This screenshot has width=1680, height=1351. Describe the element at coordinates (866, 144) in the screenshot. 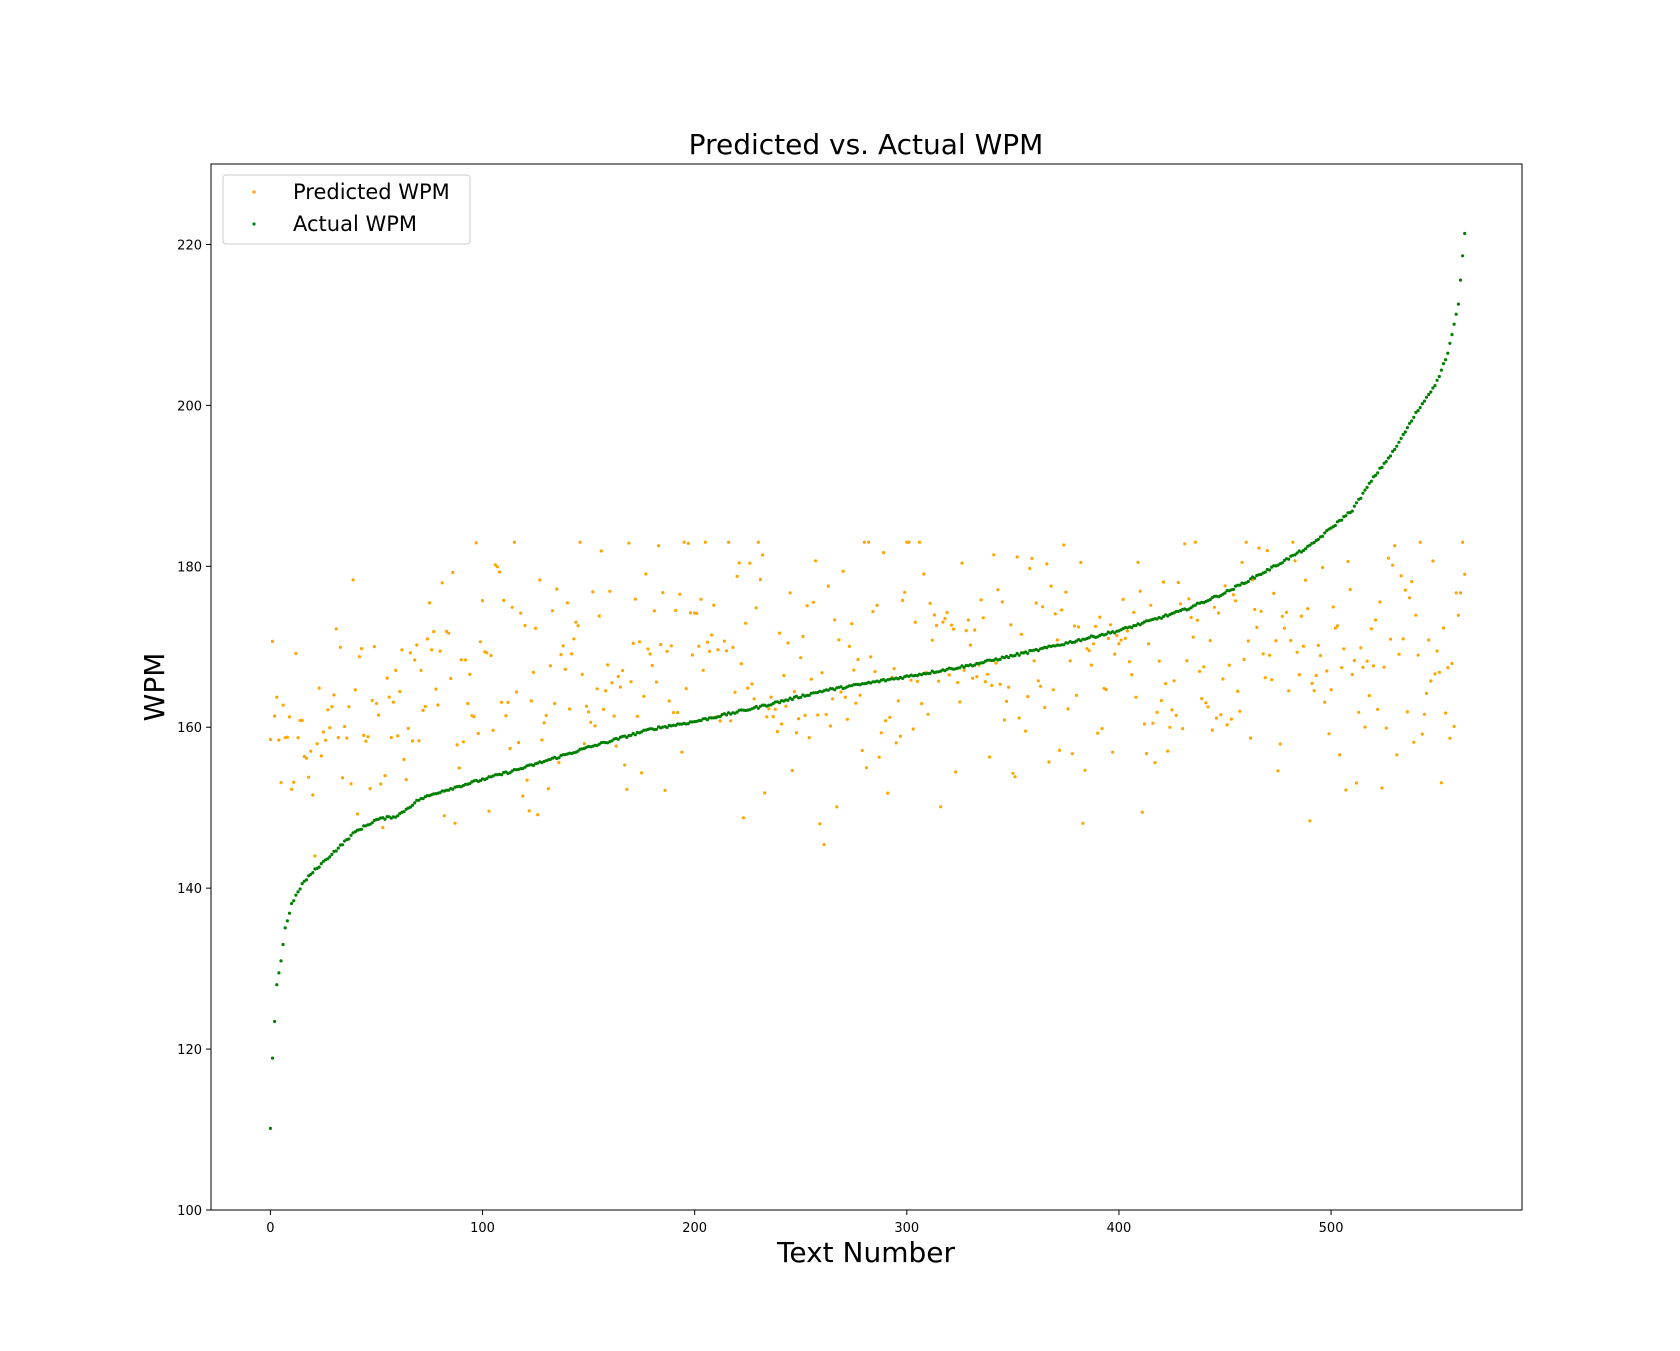

I see `chart-title: Predicted vs. Actual WPM` at that location.